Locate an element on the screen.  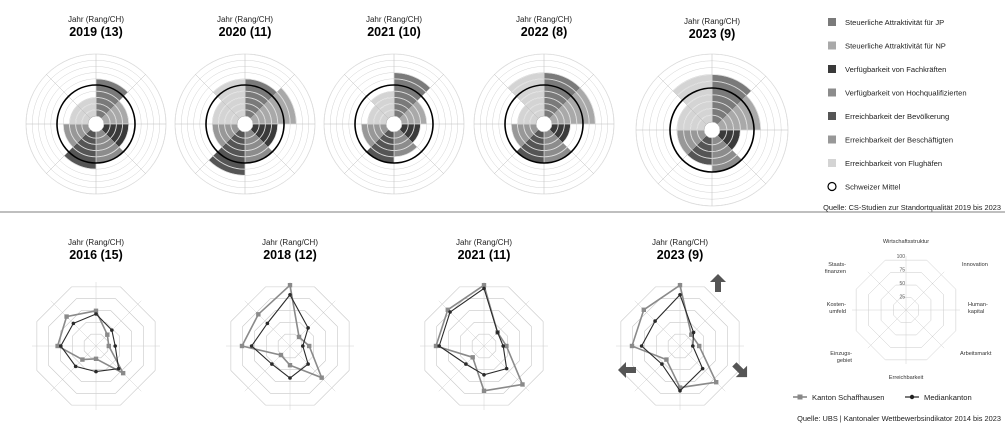
radar-chart-2018 is located at coordinates (290, 346).